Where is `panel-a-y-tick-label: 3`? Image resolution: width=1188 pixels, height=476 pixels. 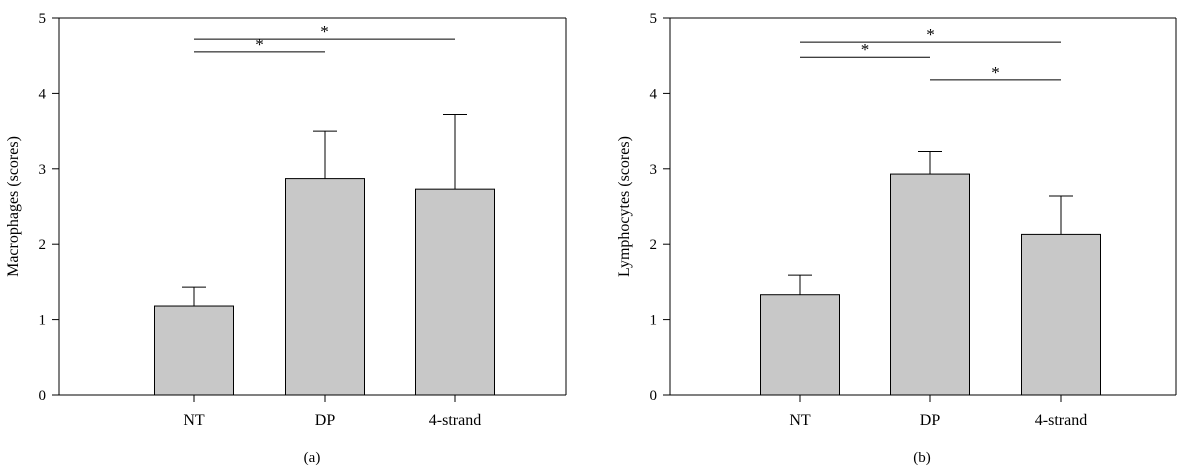 panel-a-y-tick-label: 3 is located at coordinates (43, 170).